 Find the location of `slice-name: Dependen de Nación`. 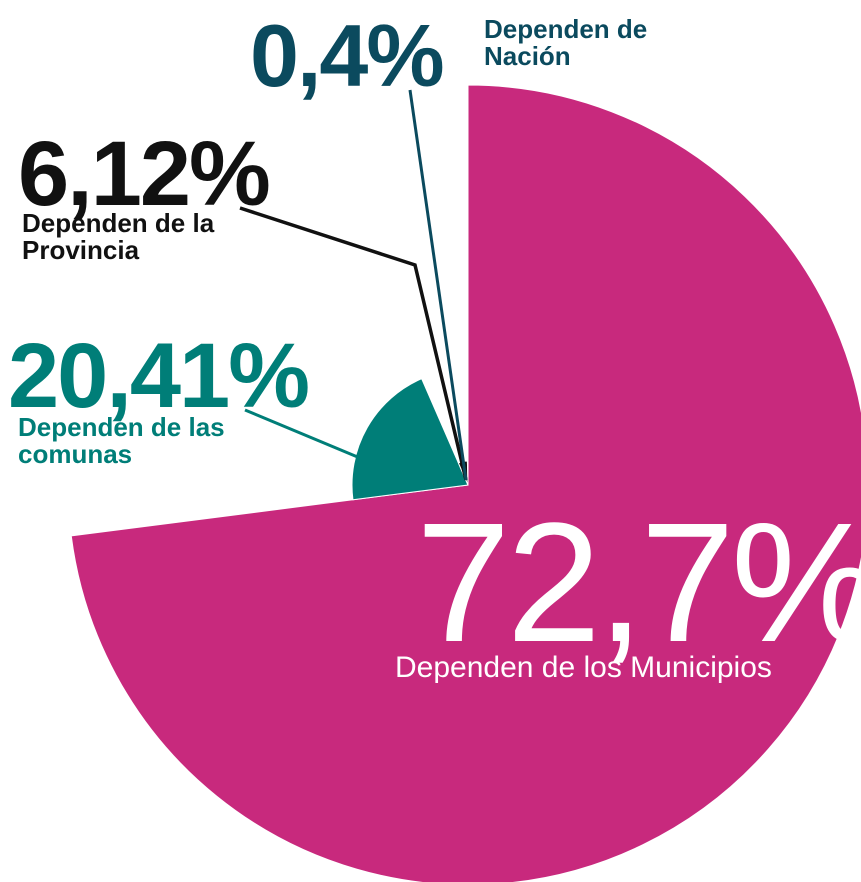

slice-name: Dependen de Nación is located at coordinates (566, 43).